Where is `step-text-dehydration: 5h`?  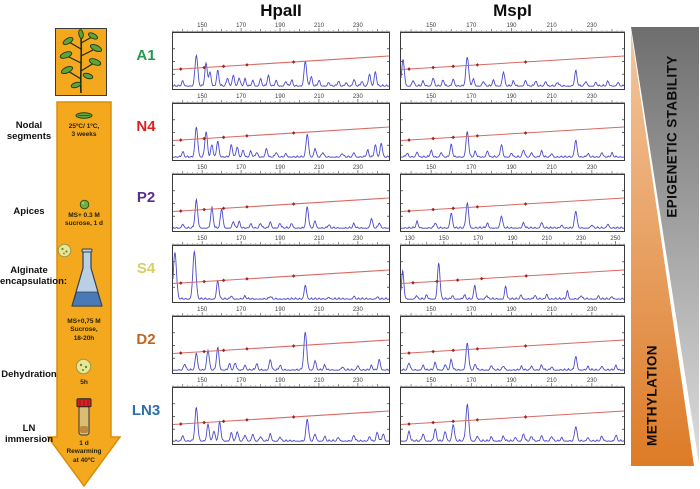
step-text-dehydration: 5h is located at coordinates (84, 382).